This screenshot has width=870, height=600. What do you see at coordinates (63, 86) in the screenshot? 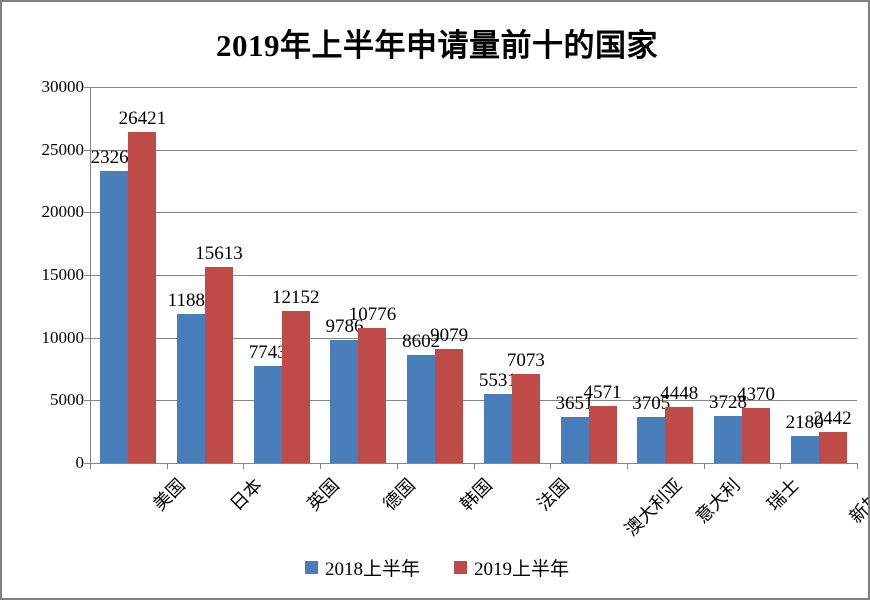
I see `y-axis-tick-label: 30000` at bounding box center [63, 86].